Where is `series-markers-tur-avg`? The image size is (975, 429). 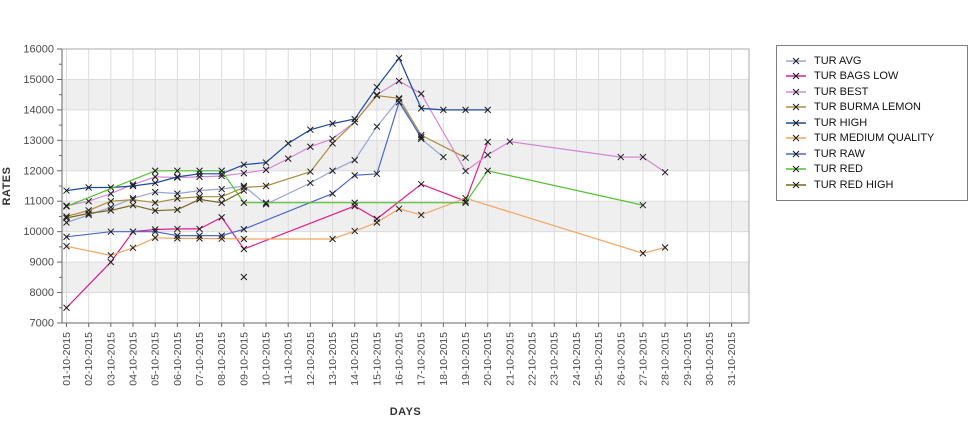
series-markers-tur-avg is located at coordinates (255, 160).